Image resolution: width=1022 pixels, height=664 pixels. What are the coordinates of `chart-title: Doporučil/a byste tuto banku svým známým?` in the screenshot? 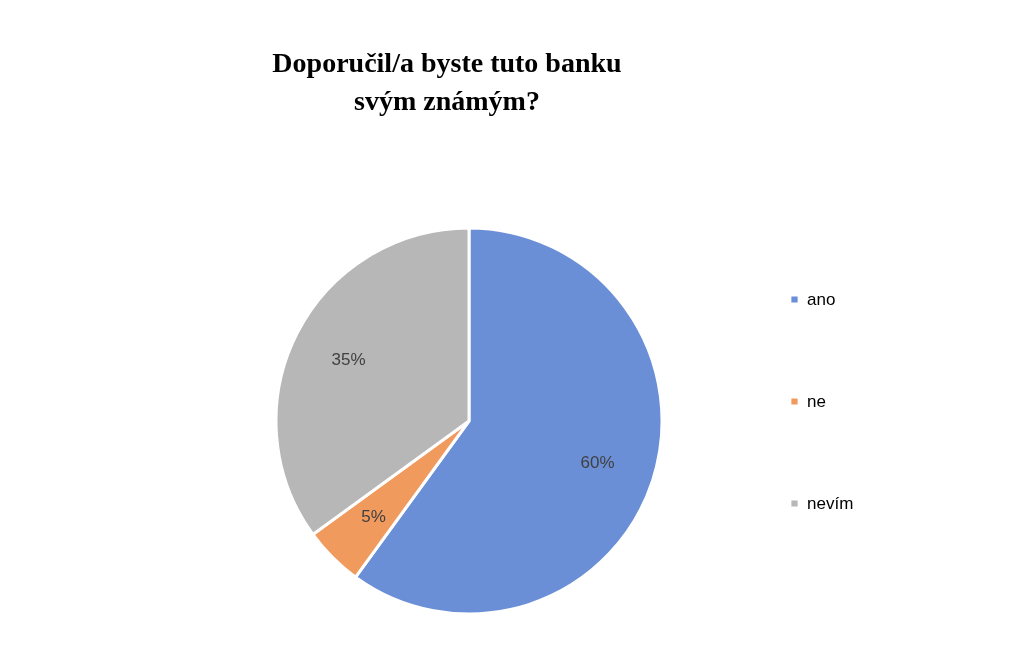 It's located at (447, 81).